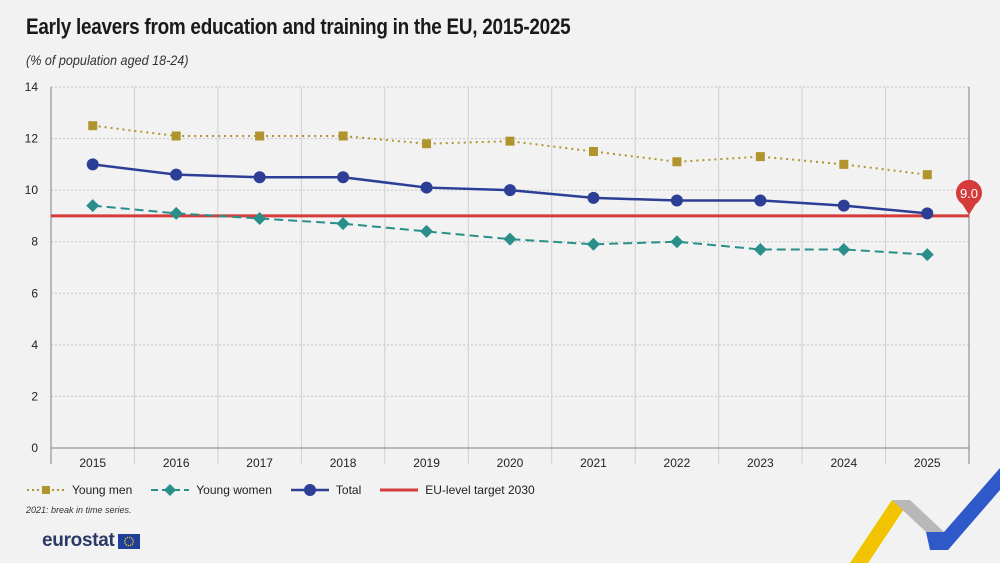 The image size is (1000, 563). What do you see at coordinates (32, 139) in the screenshot?
I see `y-tick-label: 12` at bounding box center [32, 139].